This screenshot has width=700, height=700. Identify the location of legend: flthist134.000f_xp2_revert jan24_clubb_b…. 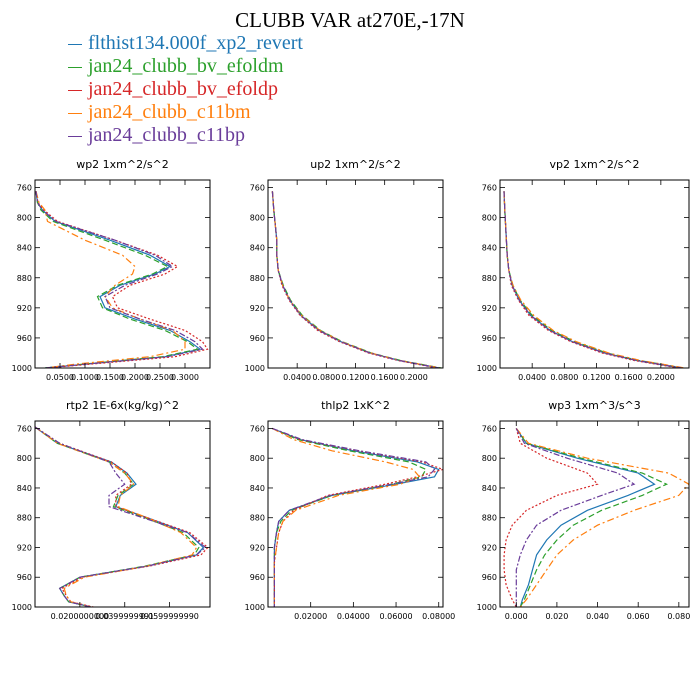
(185, 89).